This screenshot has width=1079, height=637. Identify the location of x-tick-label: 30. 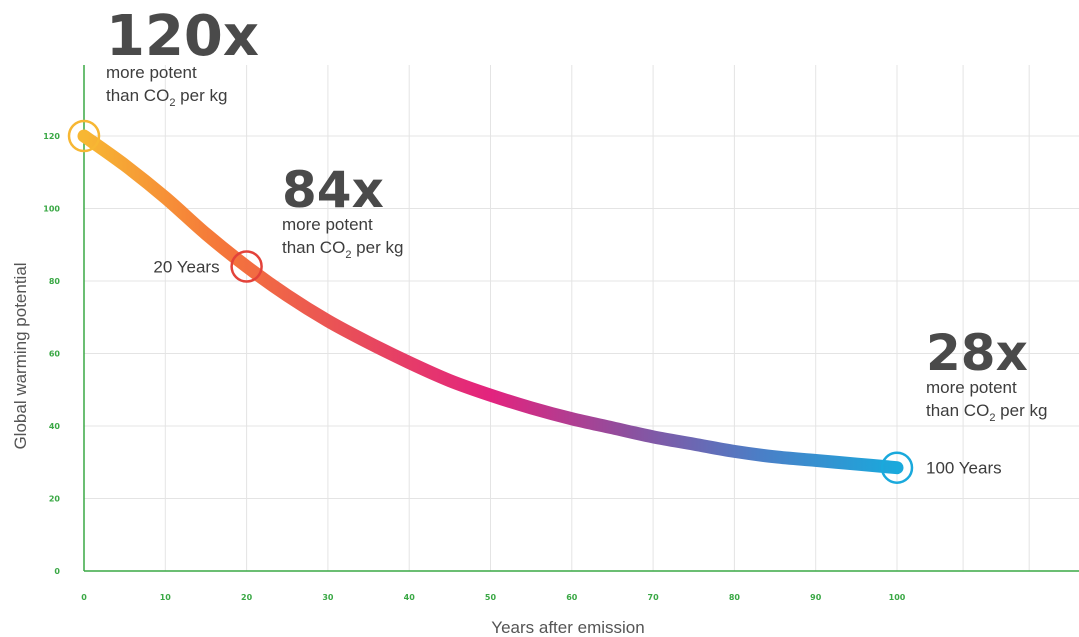
(328, 597).